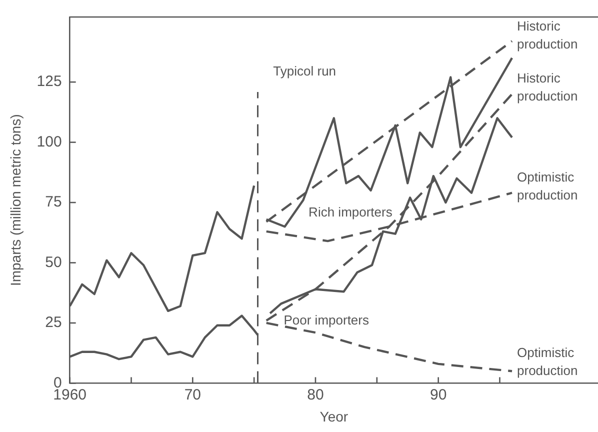 The width and height of the screenshot is (598, 432). Describe the element at coordinates (53, 202) in the screenshot. I see `y-tick-label: 75` at that location.